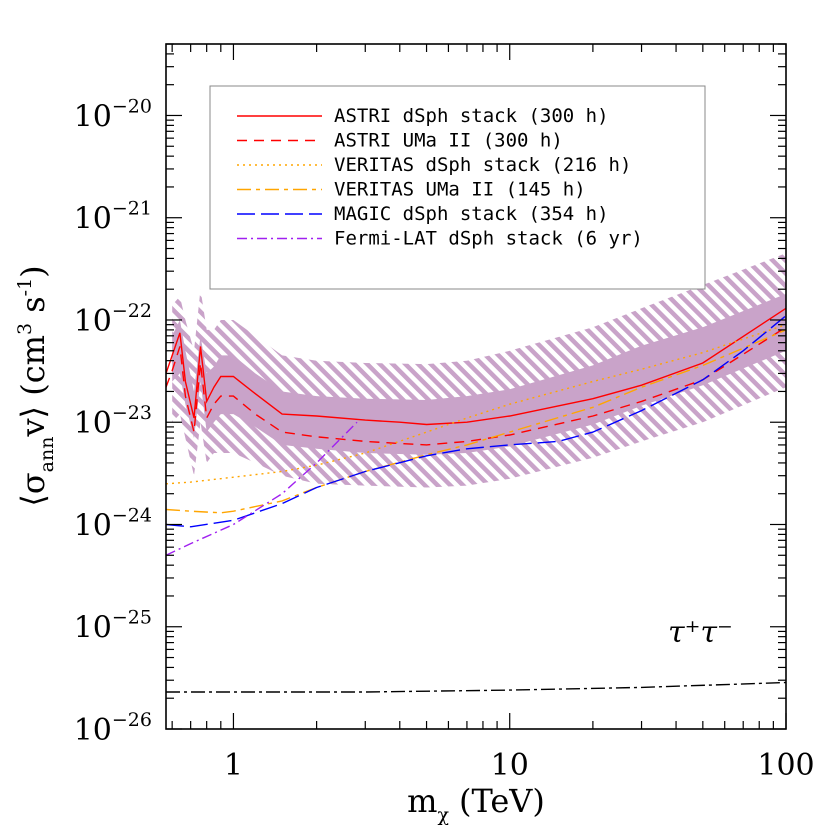 The image size is (830, 830). What do you see at coordinates (113, 319) in the screenshot?
I see `y-tick-label: 10−22` at bounding box center [113, 319].